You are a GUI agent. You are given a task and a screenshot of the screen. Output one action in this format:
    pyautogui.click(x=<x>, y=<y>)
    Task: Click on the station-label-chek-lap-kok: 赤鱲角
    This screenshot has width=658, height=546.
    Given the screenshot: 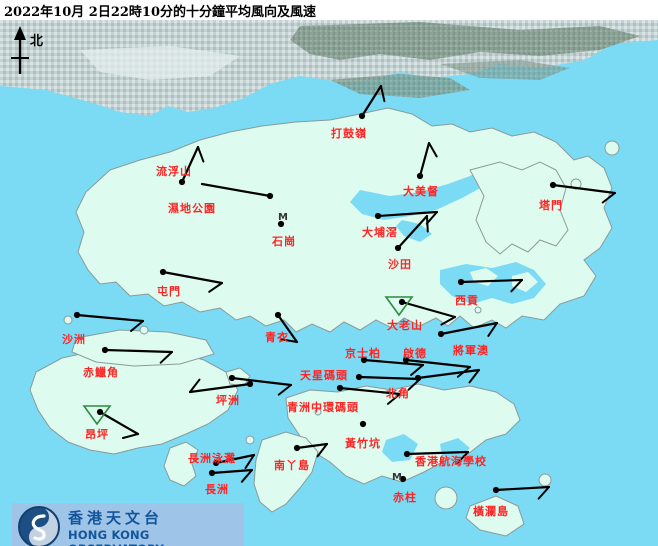 What is the action you would take?
    pyautogui.click(x=101, y=372)
    